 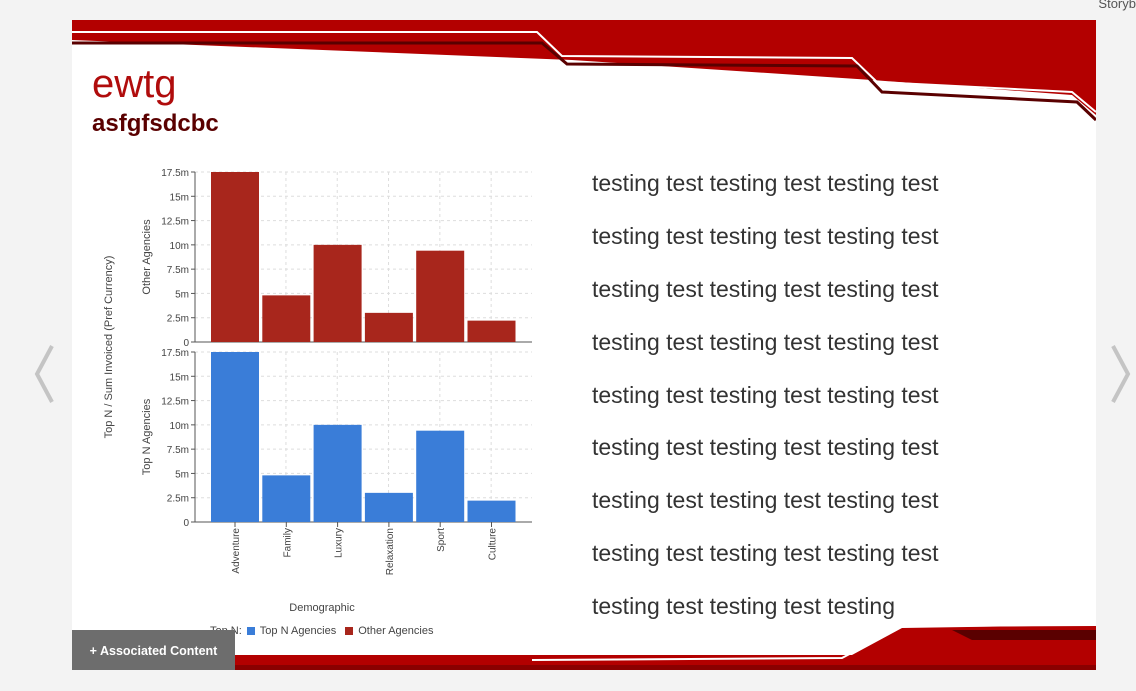 What do you see at coordinates (298, 631) in the screenshot?
I see `legend-label-top-n: Top N Agencies` at bounding box center [298, 631].